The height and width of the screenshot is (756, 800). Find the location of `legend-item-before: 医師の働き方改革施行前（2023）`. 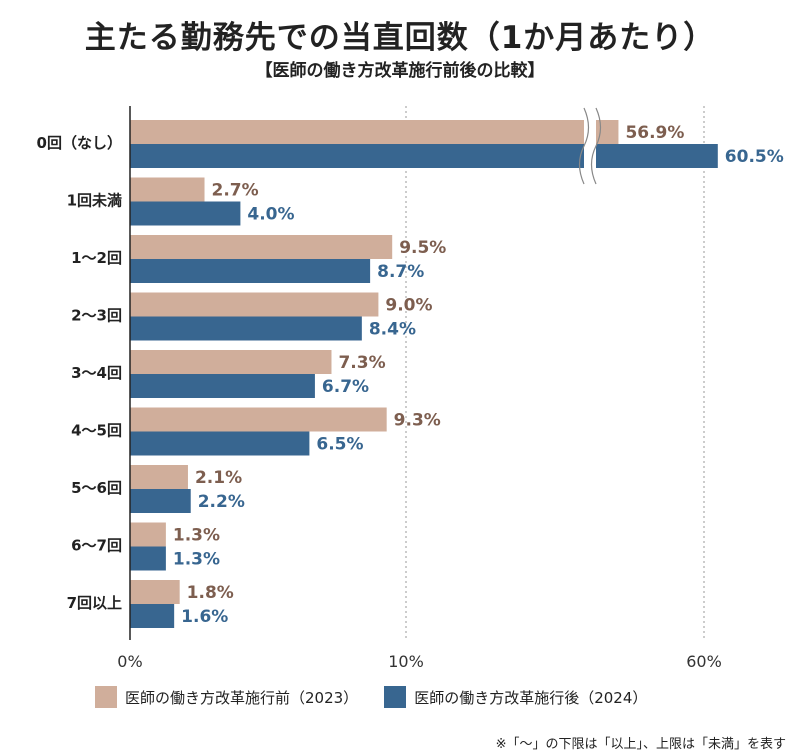

legend-item-before: 医師の働き方改革施行前（2023） is located at coordinates (226, 697).